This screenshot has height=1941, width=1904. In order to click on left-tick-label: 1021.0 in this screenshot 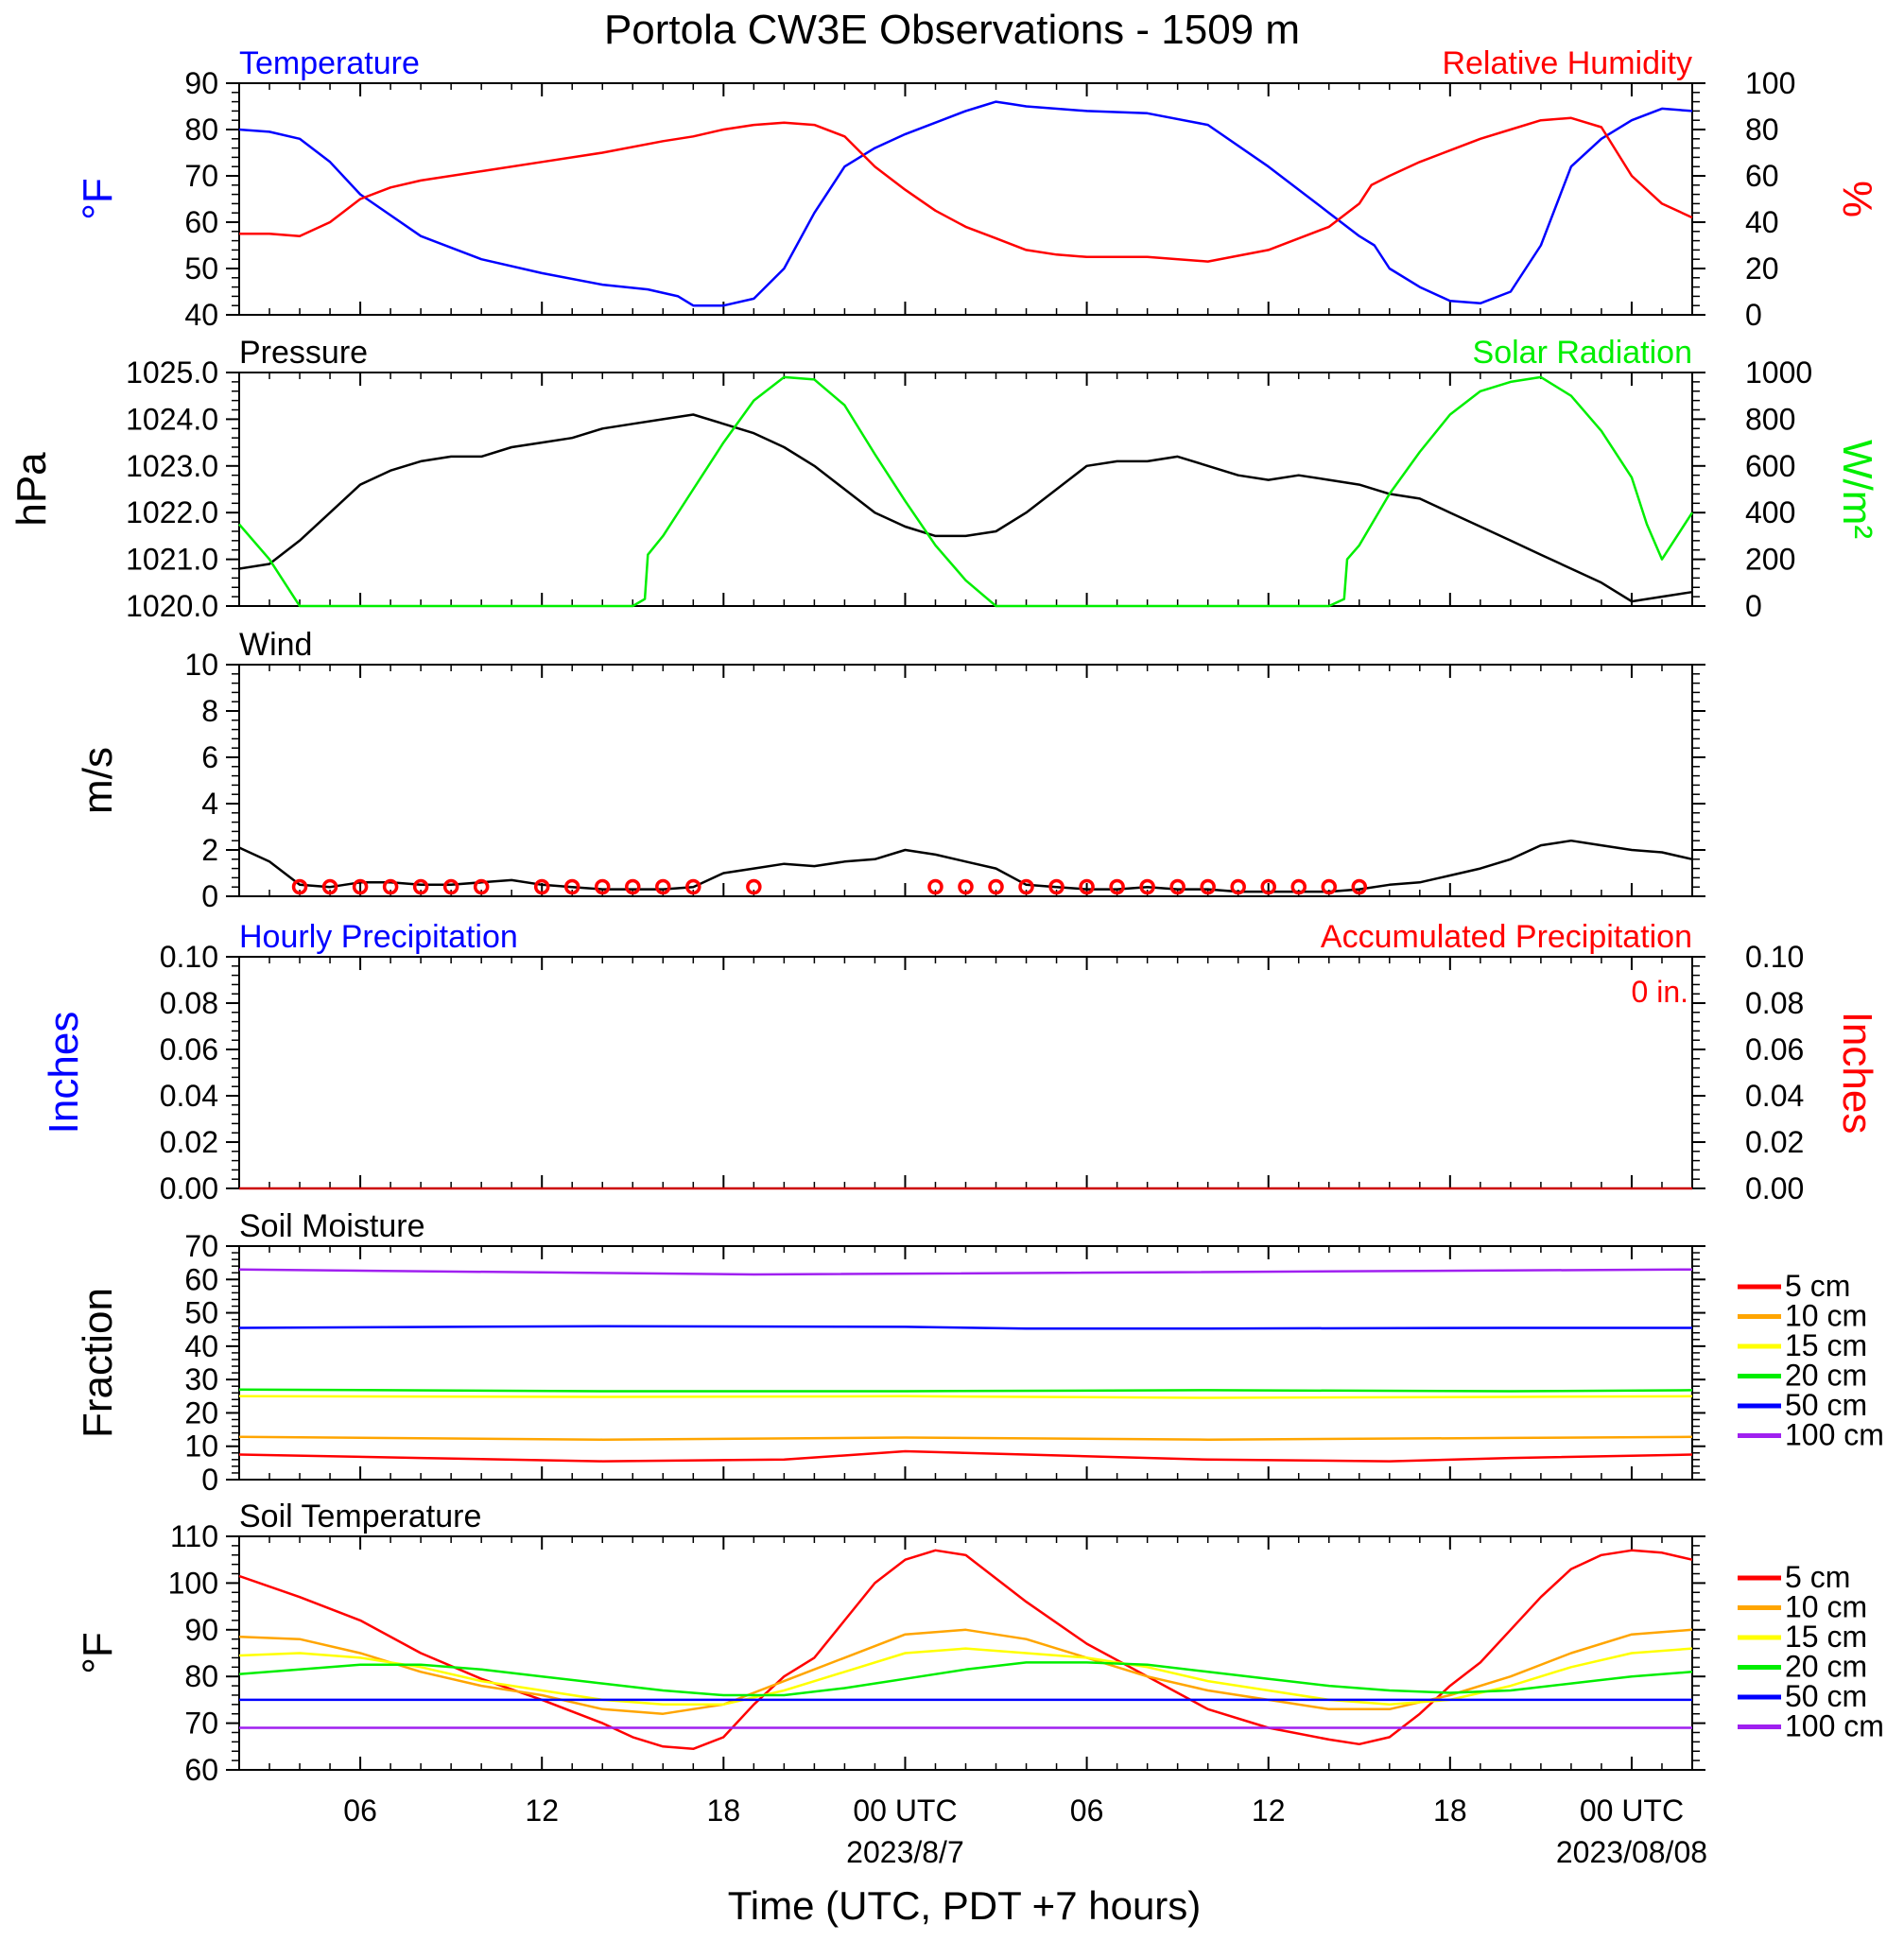, I will do `click(172, 560)`.